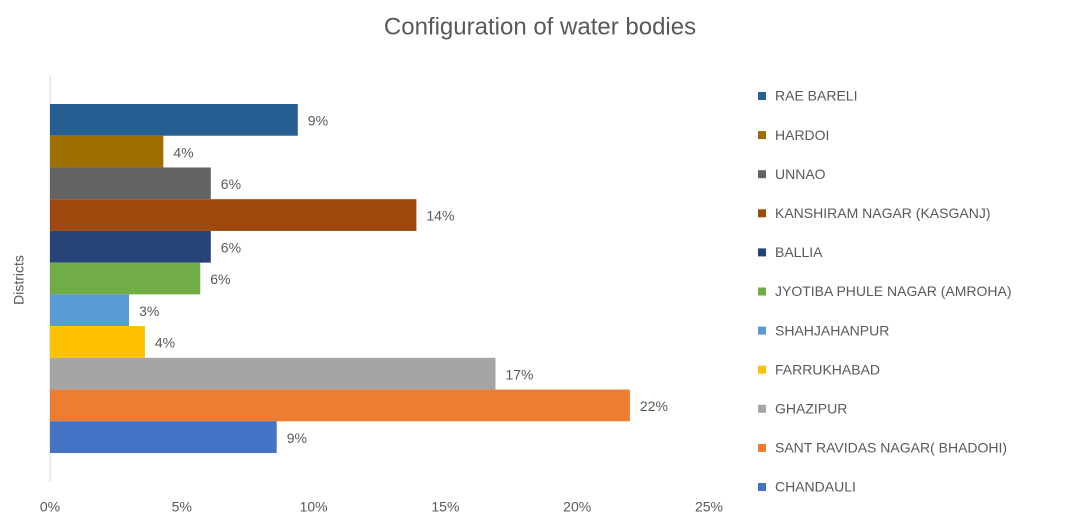  Describe the element at coordinates (800, 174) in the screenshot. I see `legend-label: UNNAO` at that location.